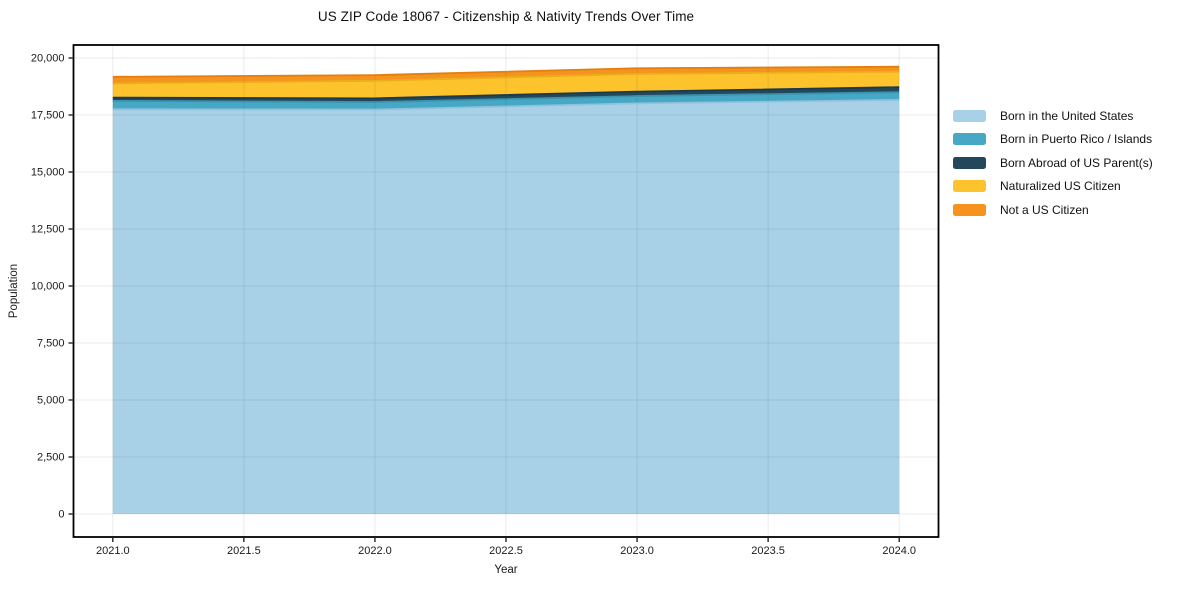 The image size is (1189, 590). What do you see at coordinates (506, 570) in the screenshot?
I see `x-axis-label: Year` at bounding box center [506, 570].